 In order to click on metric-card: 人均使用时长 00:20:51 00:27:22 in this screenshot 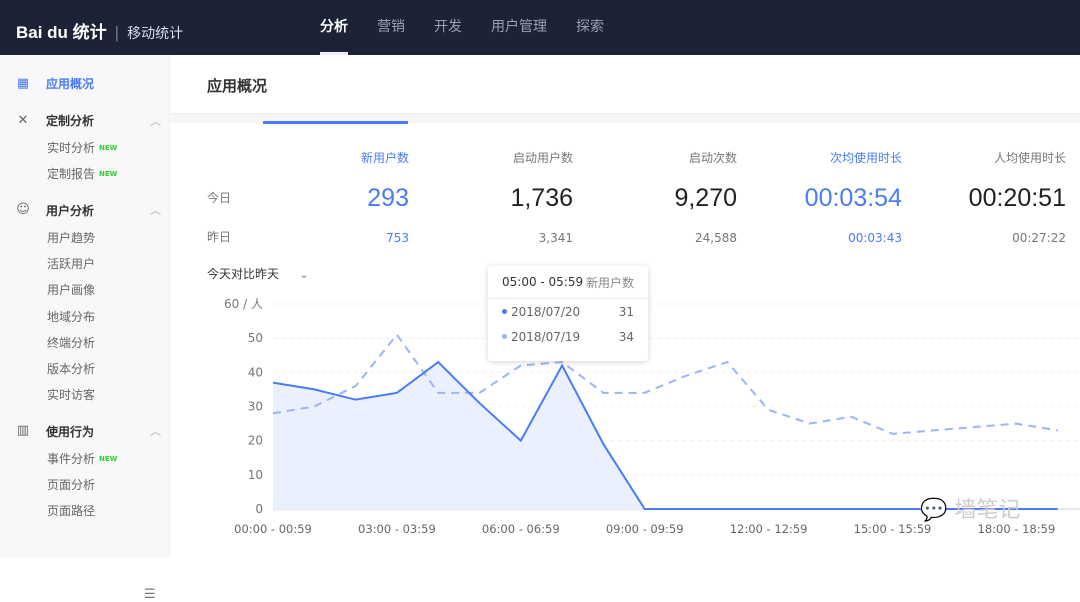, I will do `click(1017, 198)`.